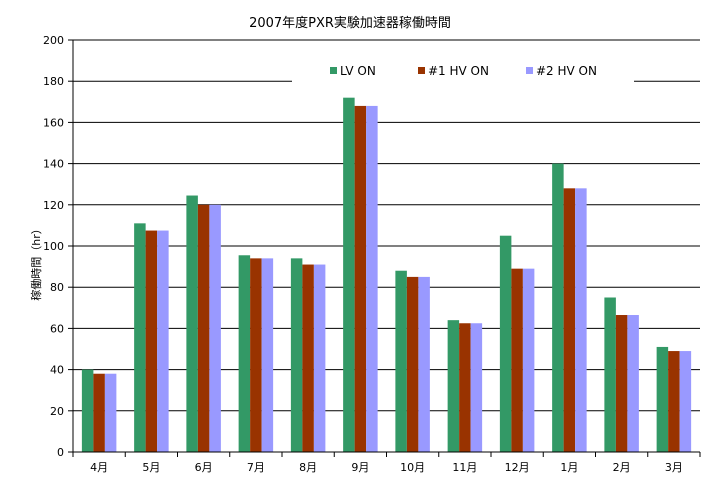  What do you see at coordinates (308, 467) in the screenshot?
I see `x-tick-label: 8月` at bounding box center [308, 467].